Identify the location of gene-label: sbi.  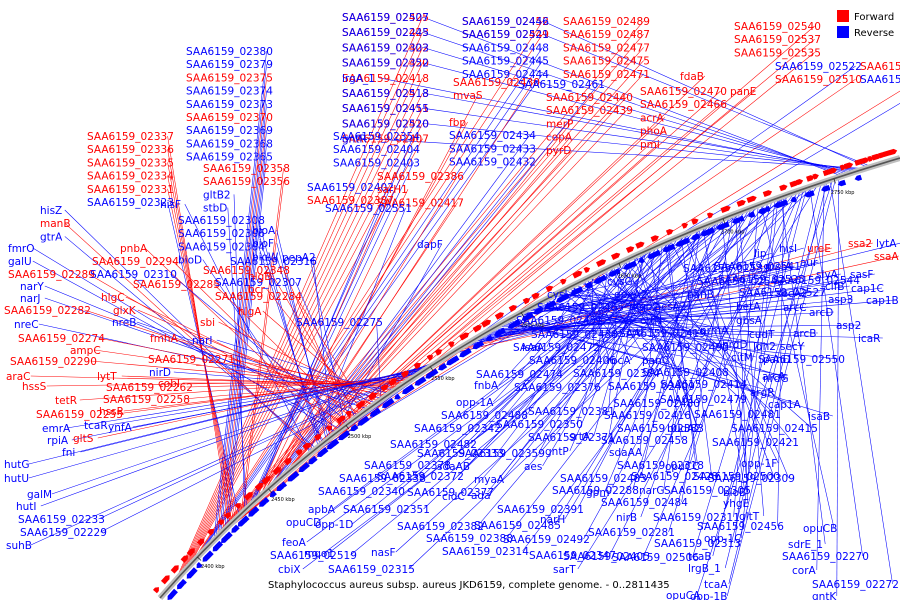
(207, 323).